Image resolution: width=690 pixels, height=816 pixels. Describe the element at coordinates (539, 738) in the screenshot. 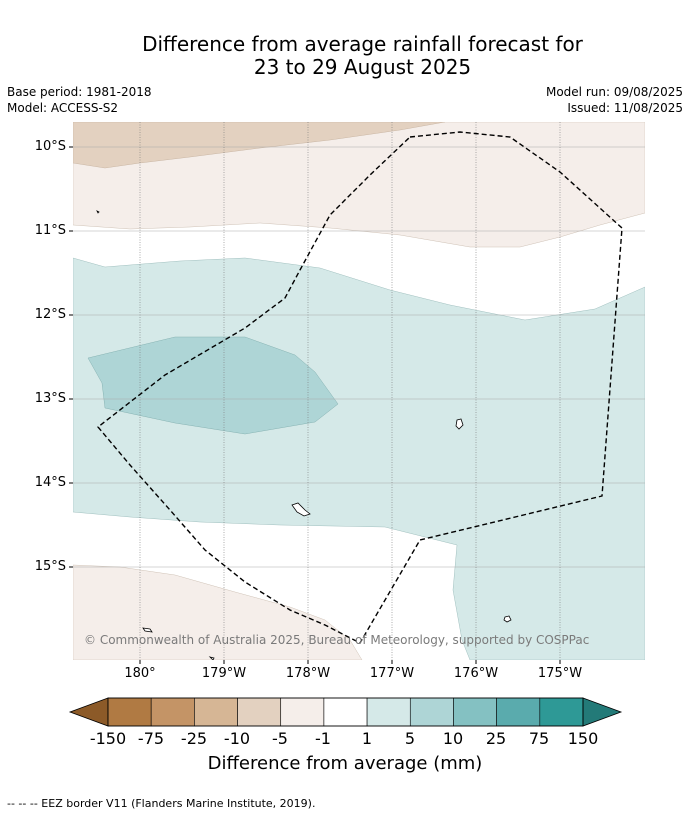

I see `colorbar-tick: 75` at that location.